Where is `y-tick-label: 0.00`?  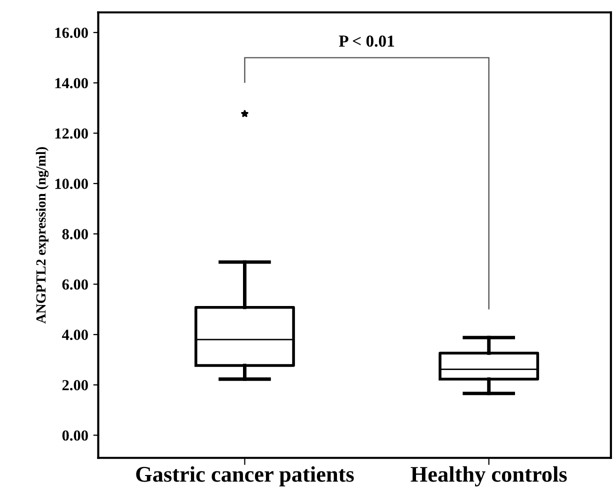 y-tick-label: 0.00 is located at coordinates (75, 435).